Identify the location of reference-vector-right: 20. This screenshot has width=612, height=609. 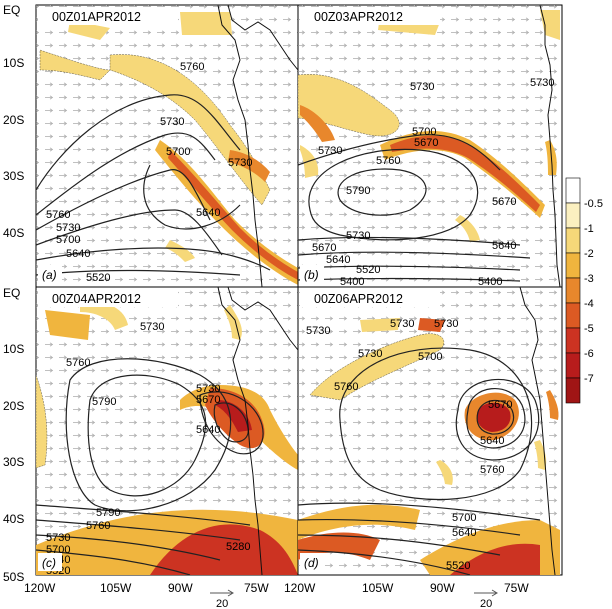
(486, 599).